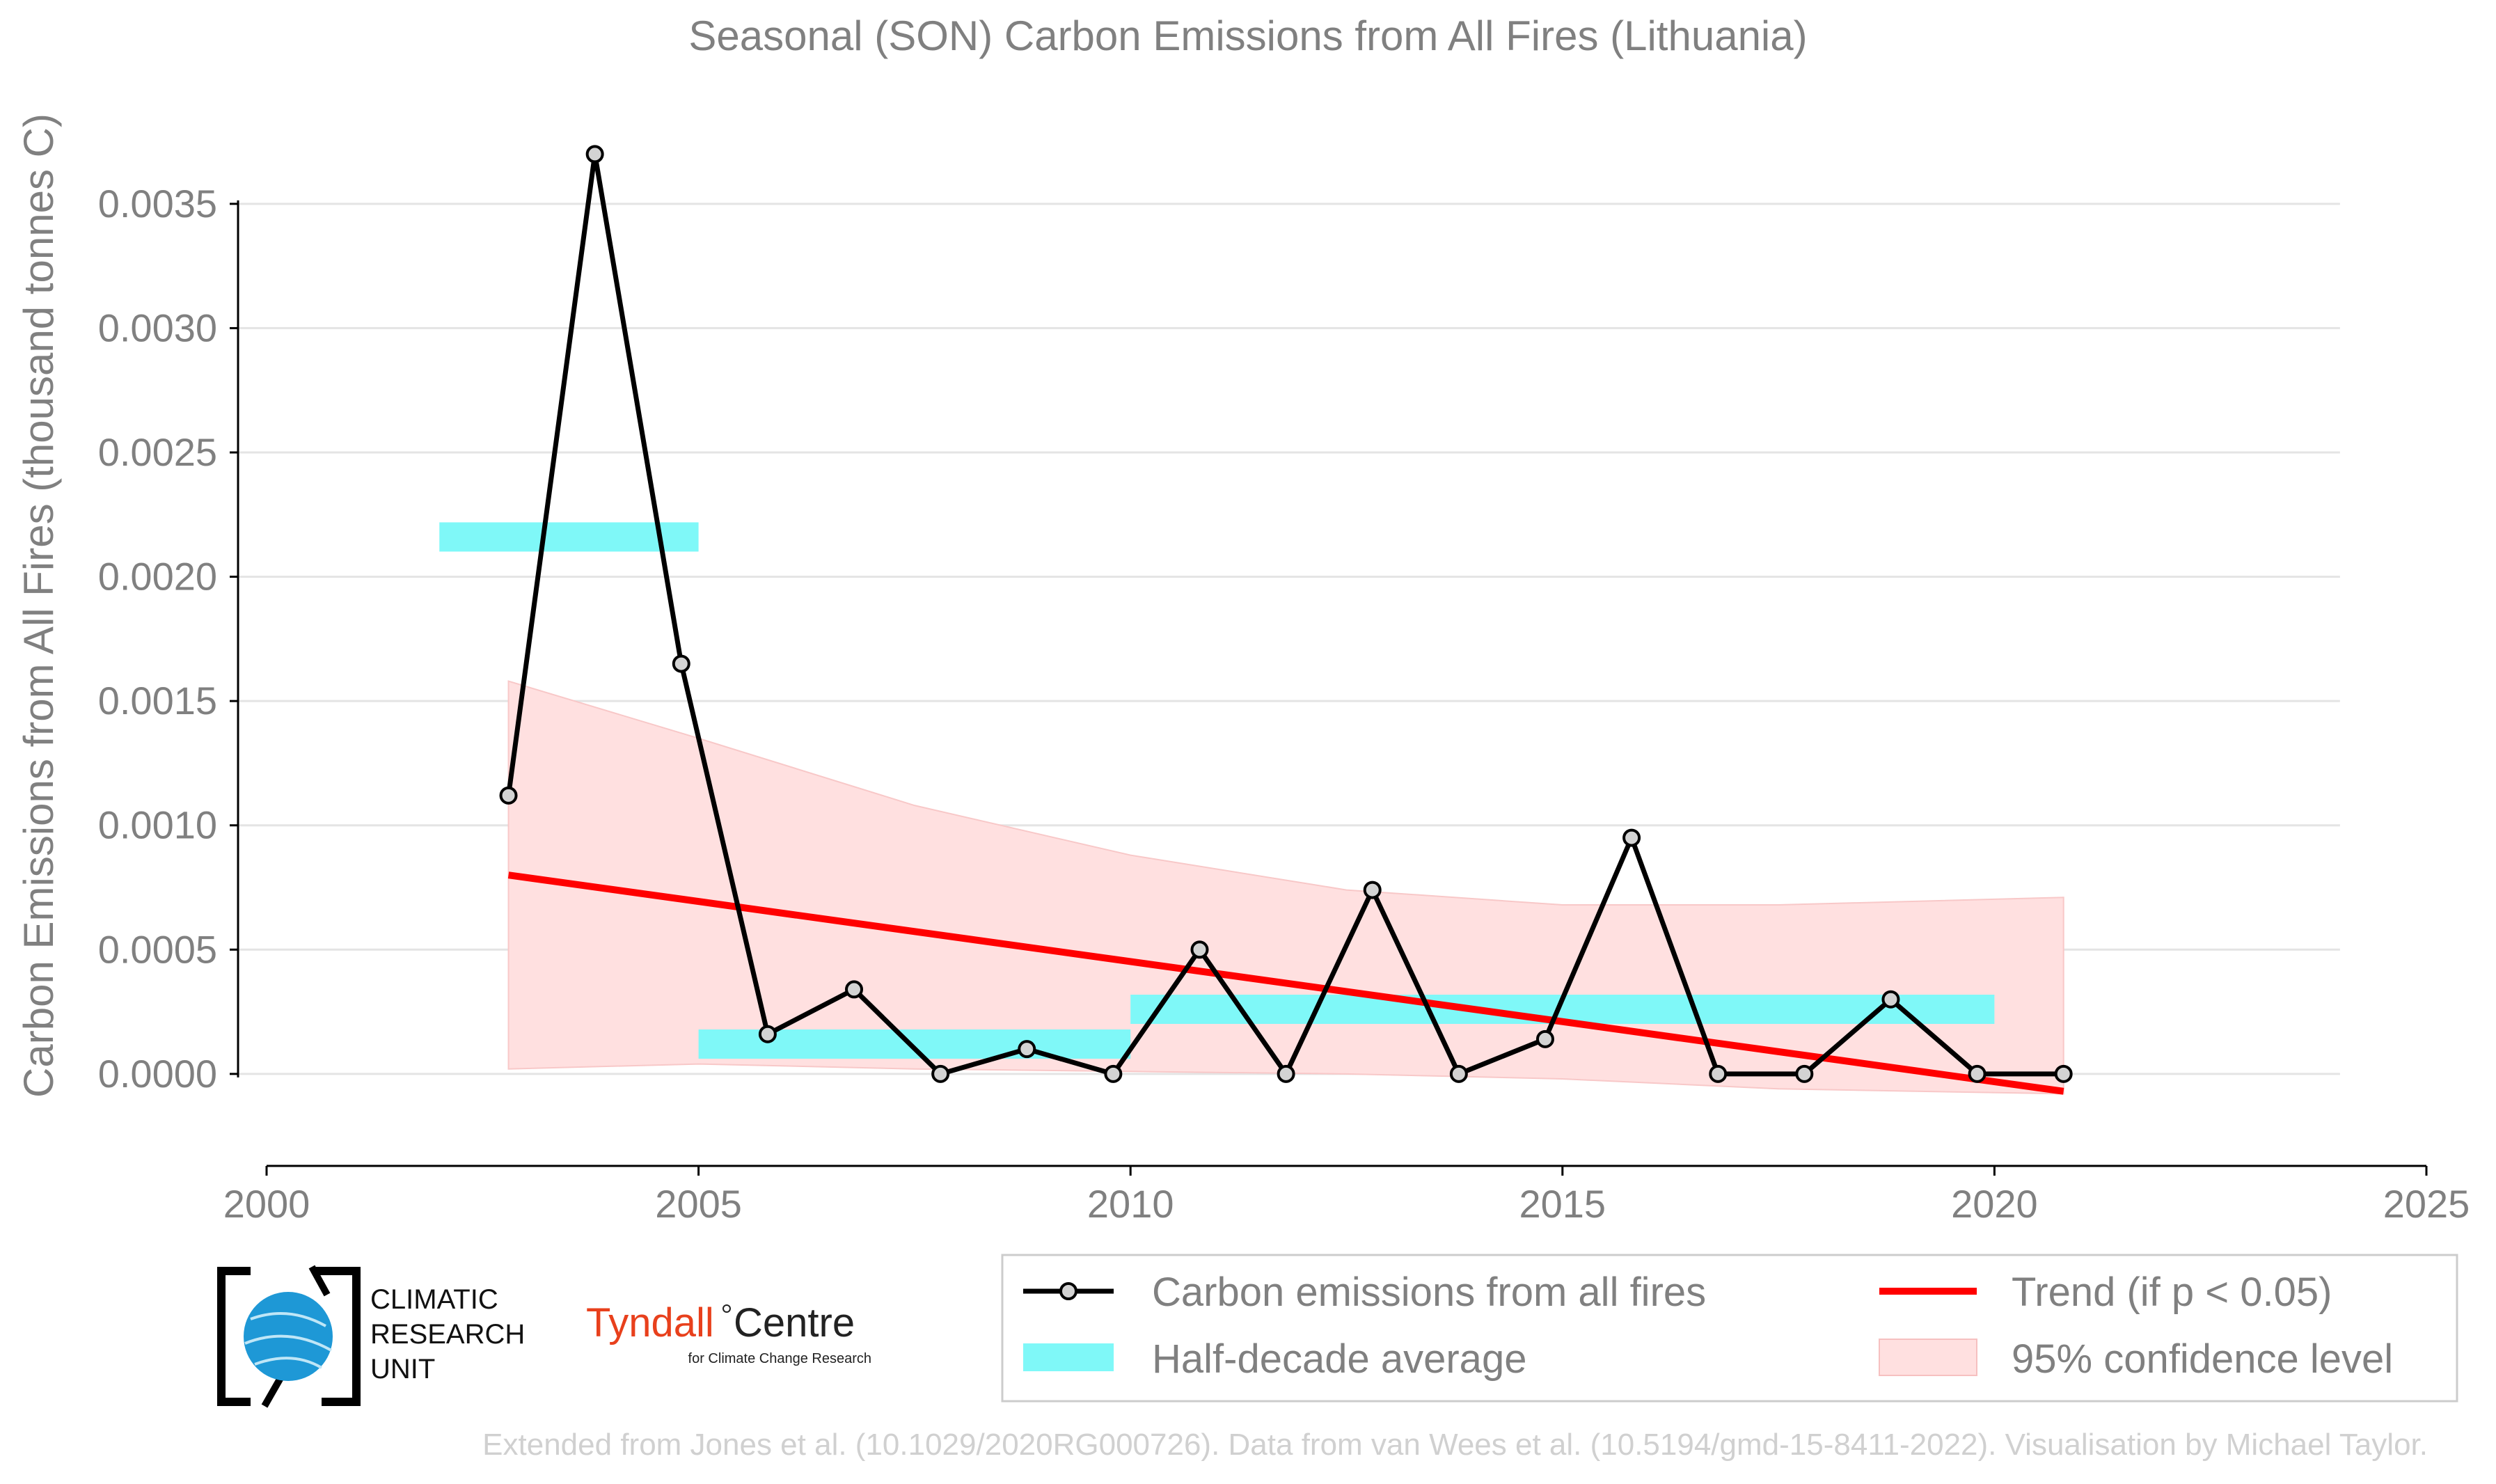  Describe the element at coordinates (157, 577) in the screenshot. I see `y-tick-label: 0.0020` at that location.